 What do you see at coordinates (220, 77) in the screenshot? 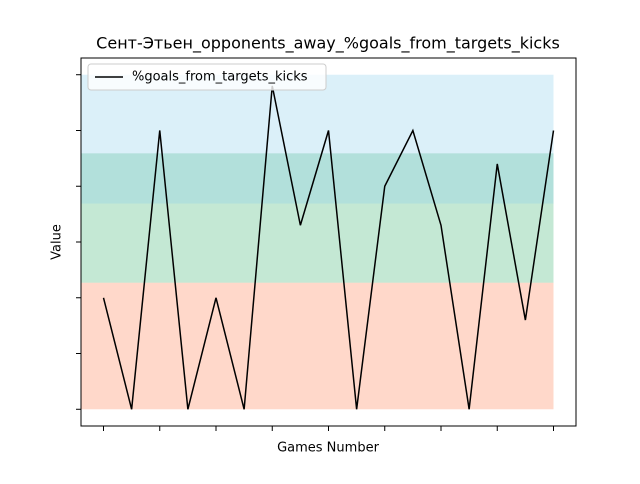
I see `legend-label: %goals_from_targets_kicks` at bounding box center [220, 77].